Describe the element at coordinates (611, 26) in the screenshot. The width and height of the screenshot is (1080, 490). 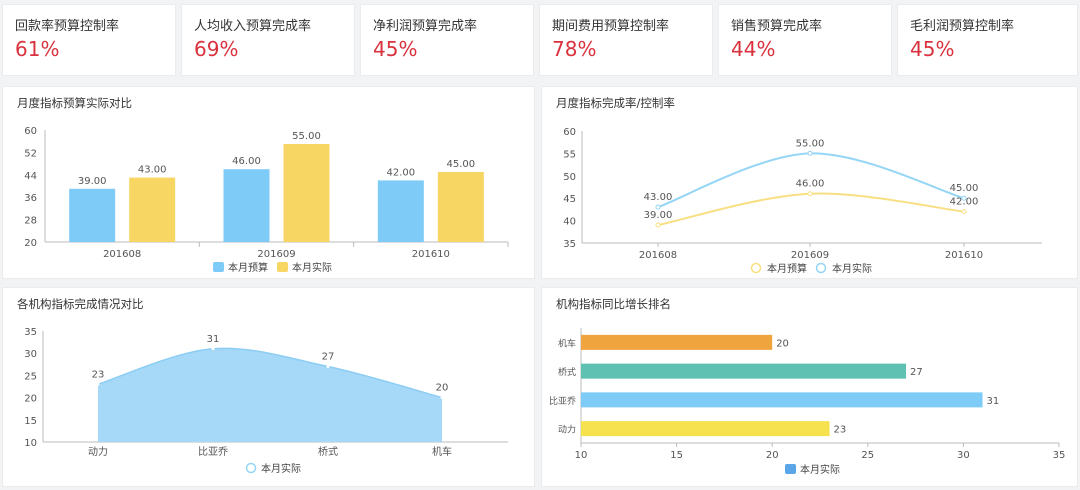
I see `kpi-label: 期间费用预算控制率` at that location.